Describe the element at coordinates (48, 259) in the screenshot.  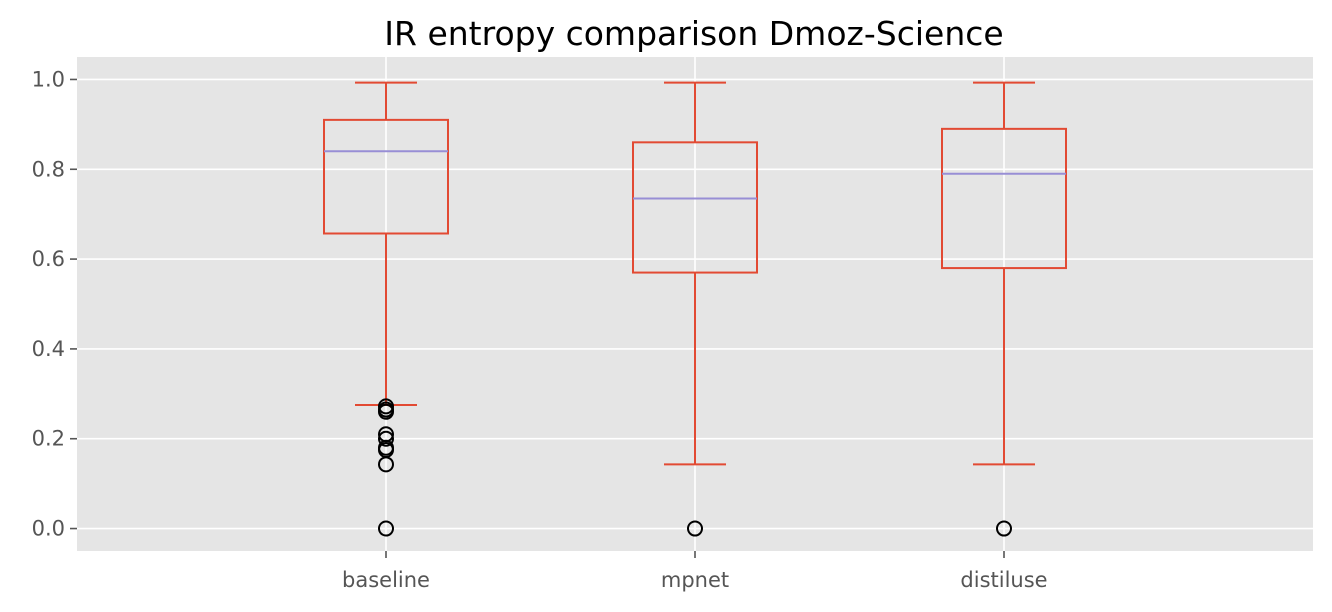
I see `y-tick-label: 0.6` at that location.